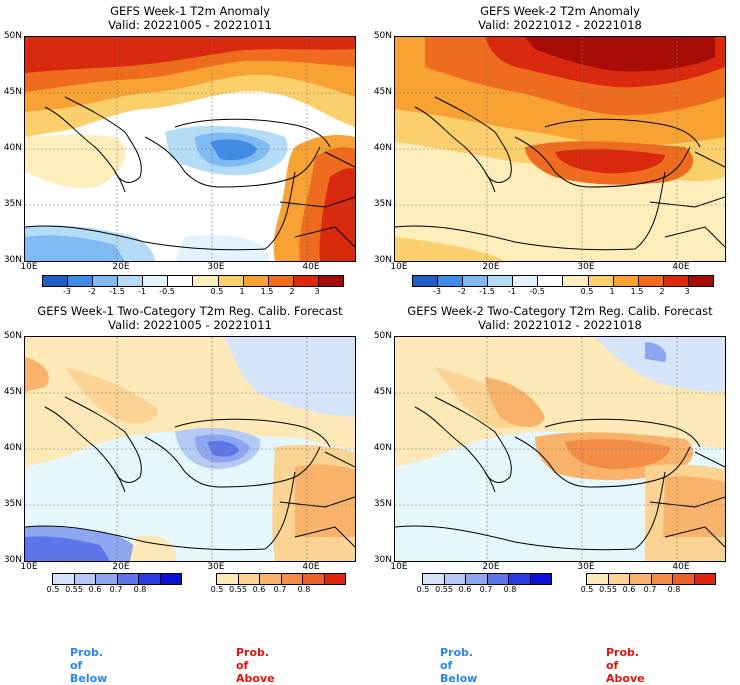  I want to click on map-week1-probability, so click(190, 449).